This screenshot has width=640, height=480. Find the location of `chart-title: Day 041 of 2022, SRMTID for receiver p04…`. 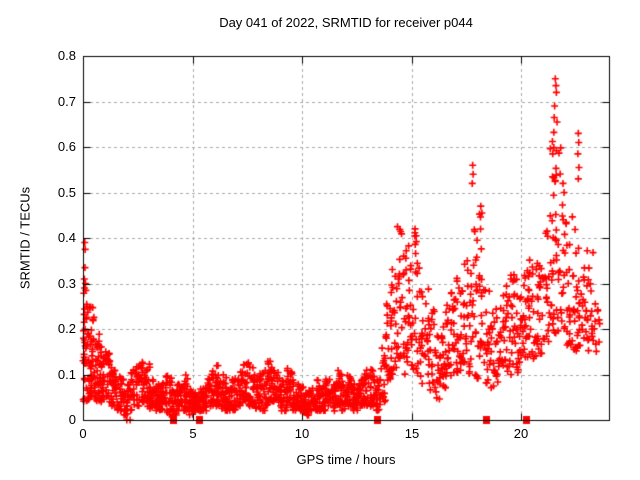

chart-title: Day 041 of 2022, SRMTID for receiver p04… is located at coordinates (346, 22).